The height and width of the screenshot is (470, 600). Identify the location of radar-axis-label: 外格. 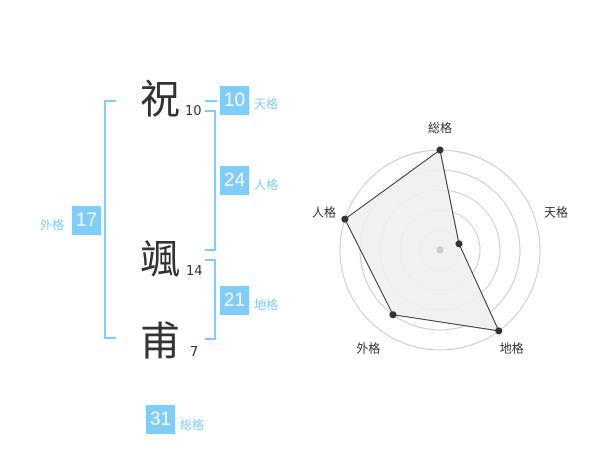
(368, 348).